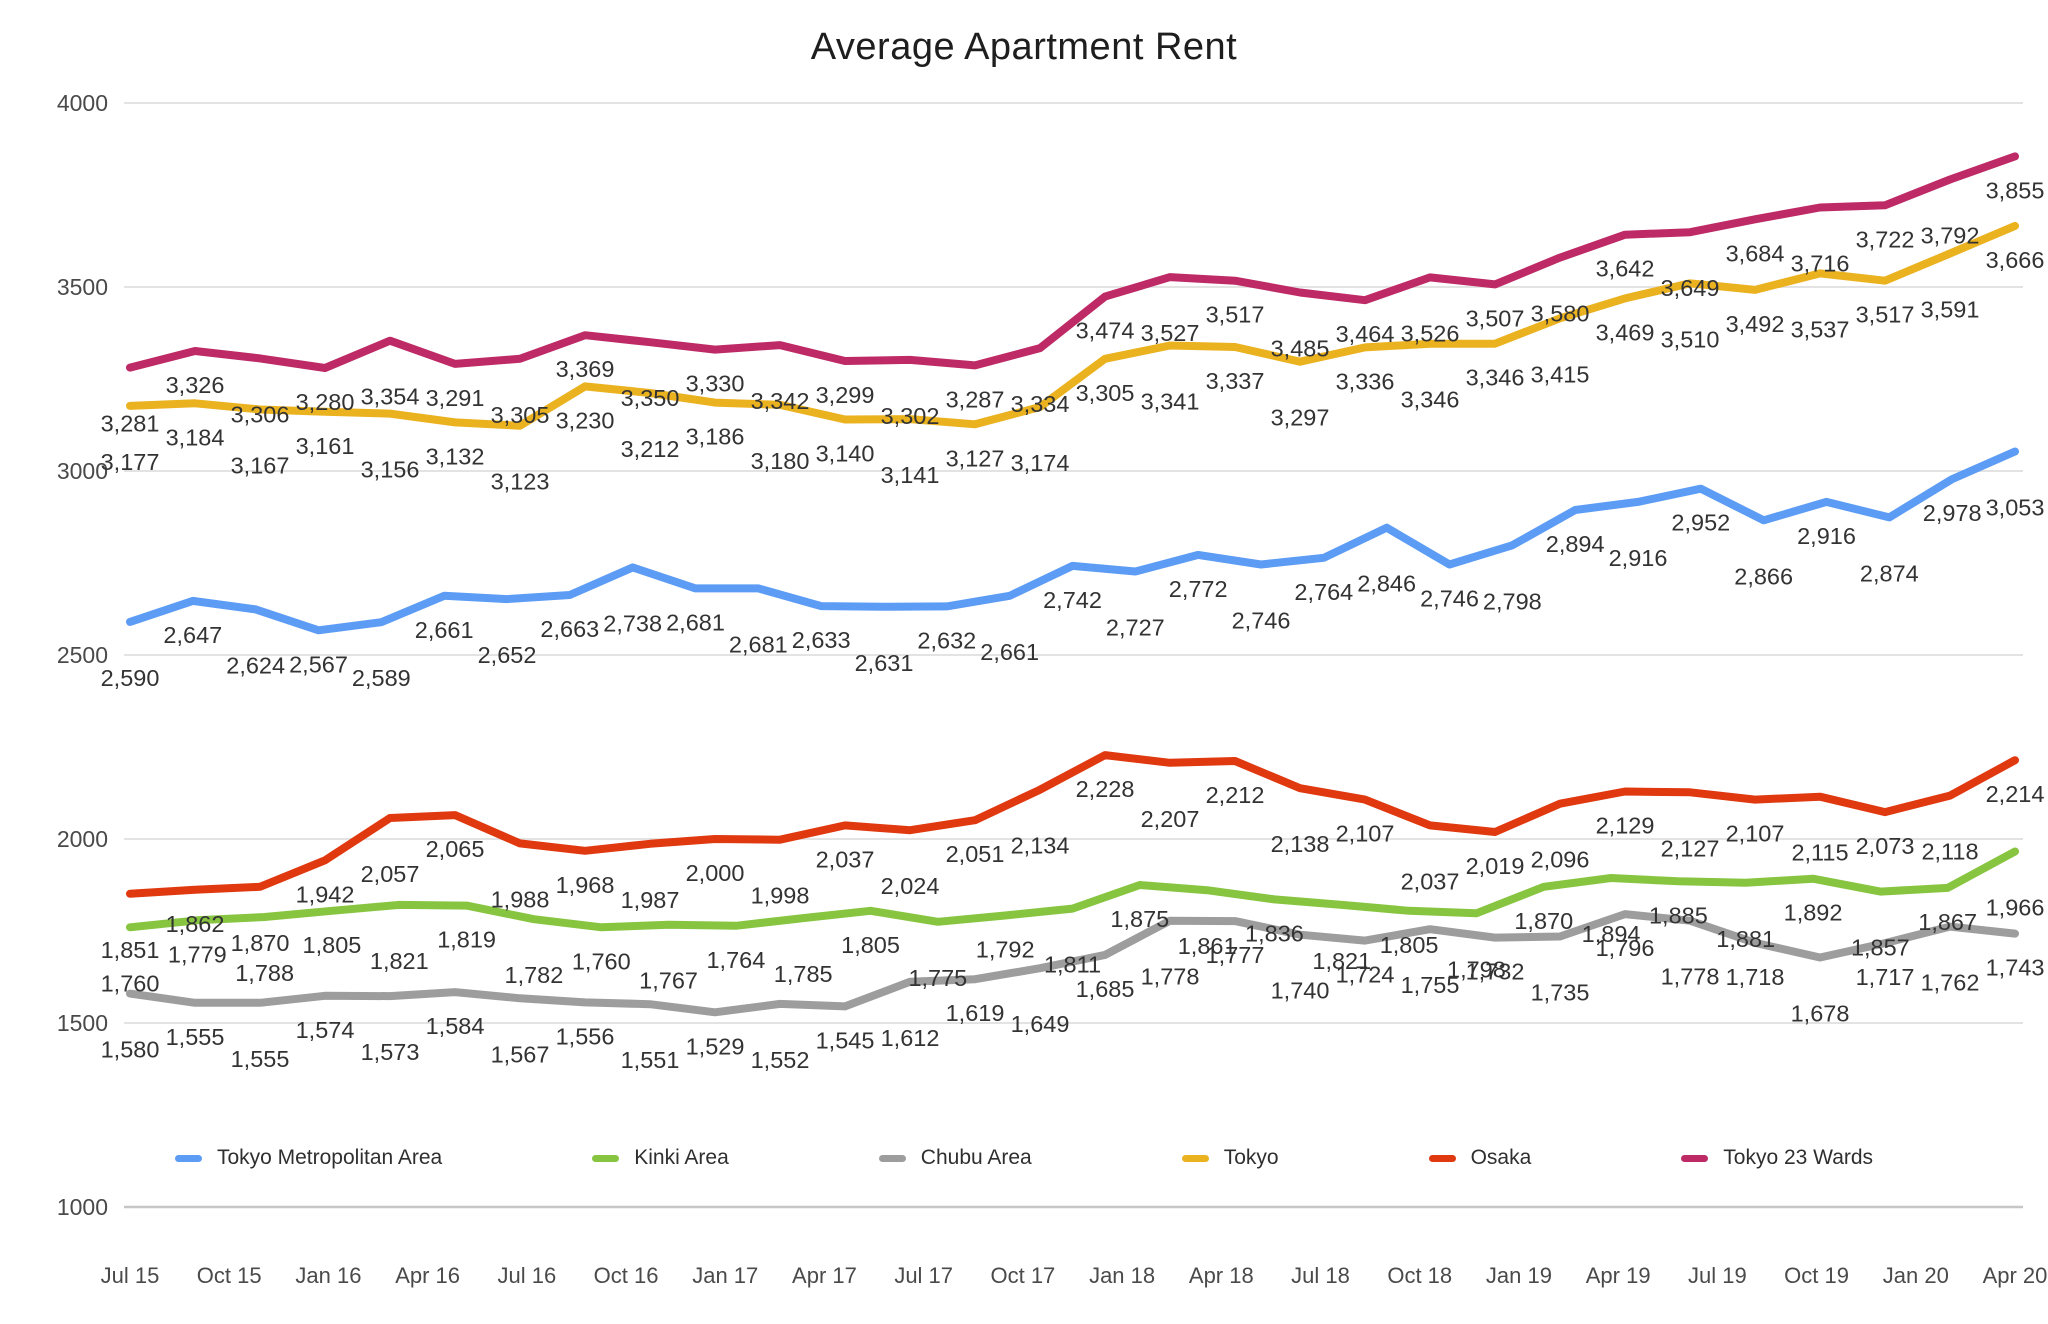 The width and height of the screenshot is (2048, 1324). Describe the element at coordinates (455, 1026) in the screenshot. I see `data-label-chubu-area: 1,584` at that location.